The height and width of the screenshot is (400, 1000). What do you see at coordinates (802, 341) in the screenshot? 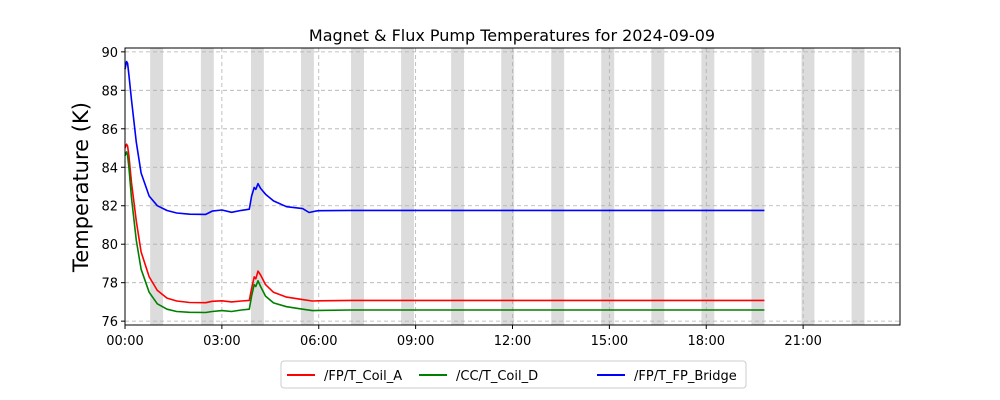
I see `x-tick-label: 21:00` at bounding box center [802, 341].